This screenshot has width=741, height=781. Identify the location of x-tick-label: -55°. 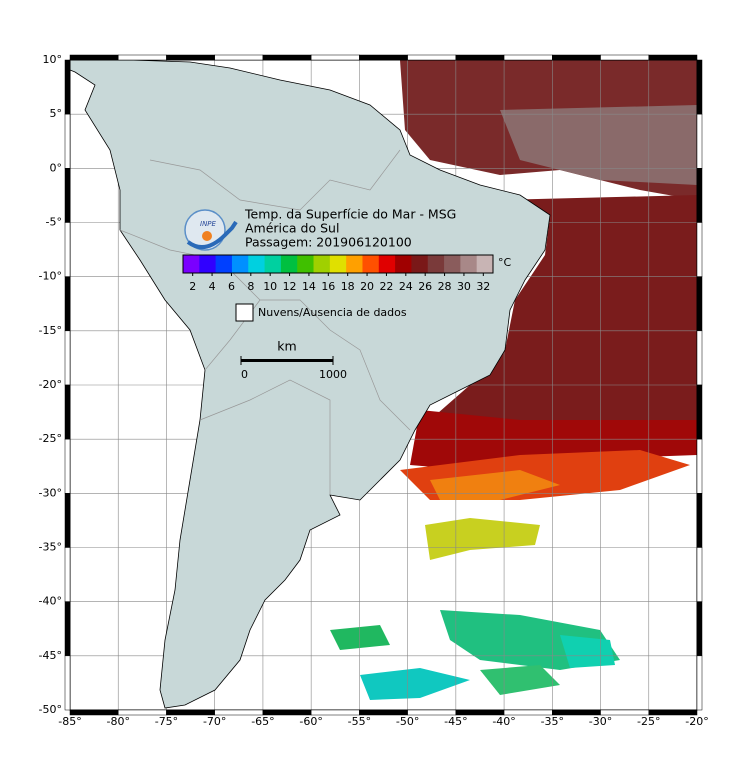
(359, 721).